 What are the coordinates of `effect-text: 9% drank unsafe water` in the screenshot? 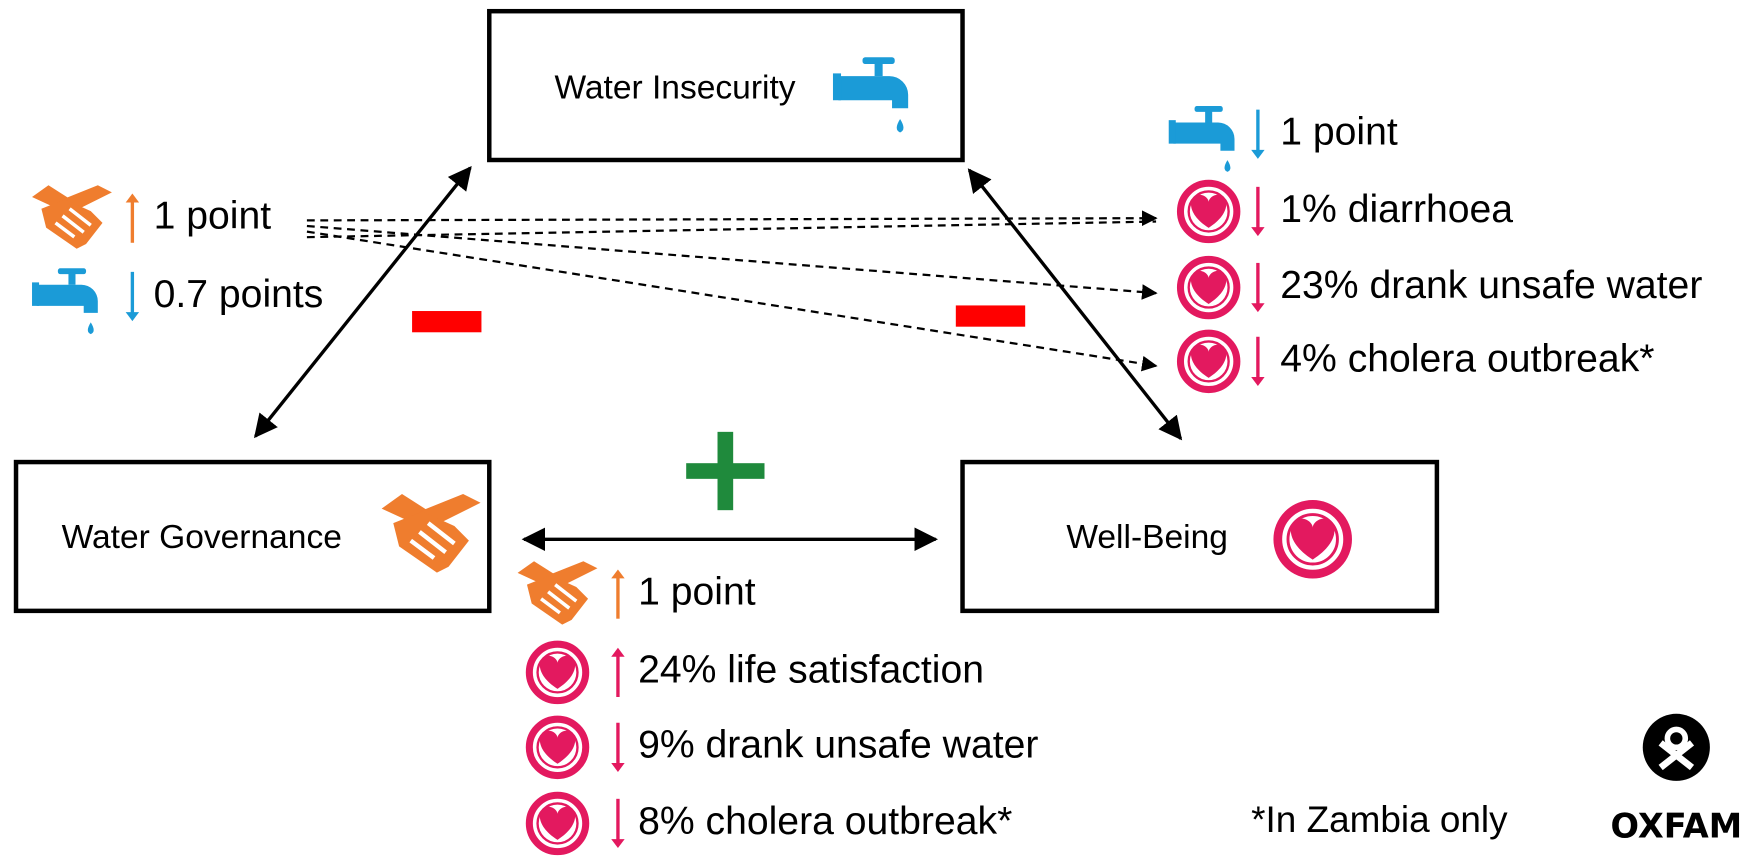 It's located at (838, 745).